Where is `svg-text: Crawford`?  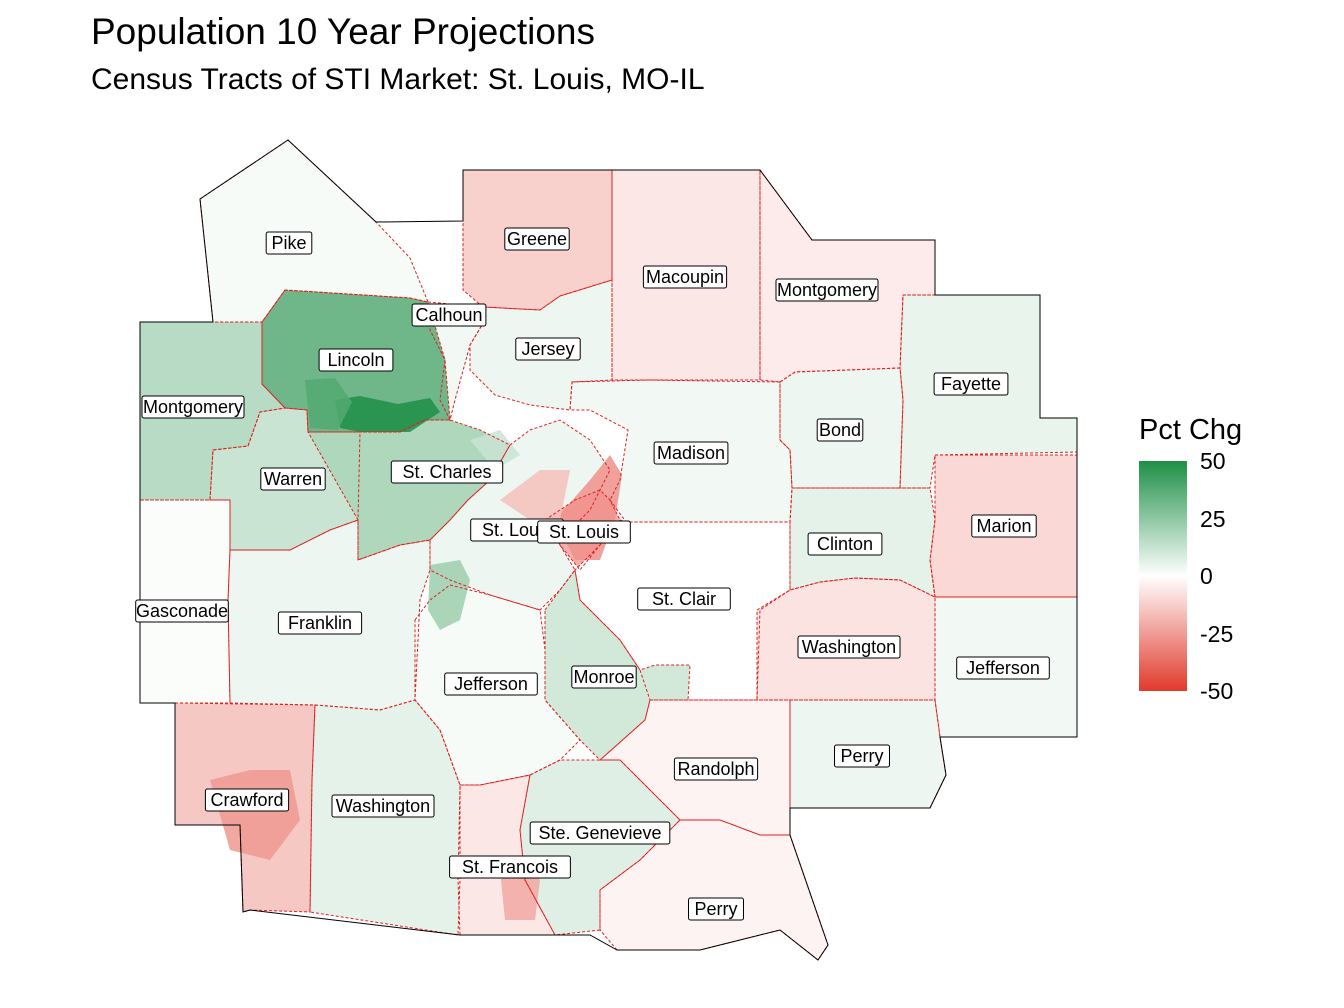 svg-text: Crawford is located at coordinates (246, 800).